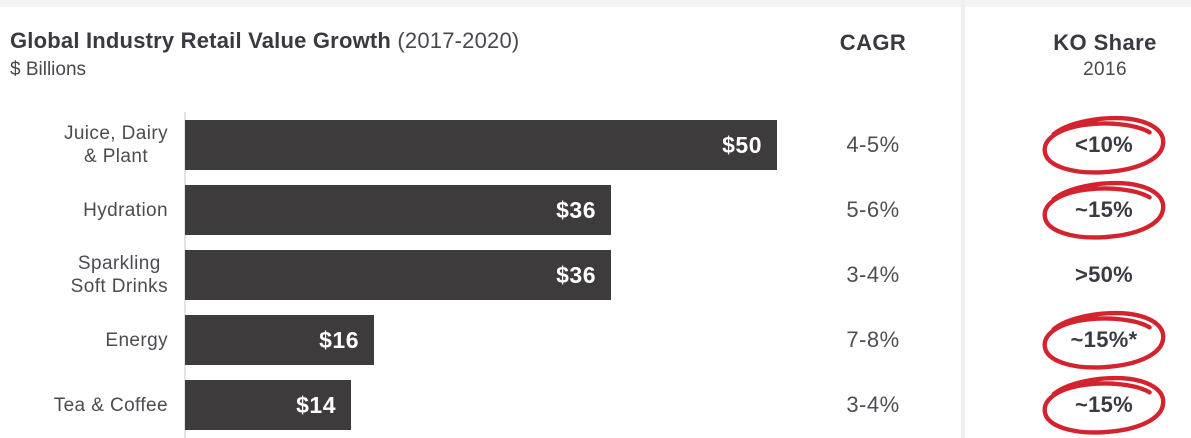 The height and width of the screenshot is (438, 1191). I want to click on category-label: Juice, Dairy & Plant, so click(84, 145).